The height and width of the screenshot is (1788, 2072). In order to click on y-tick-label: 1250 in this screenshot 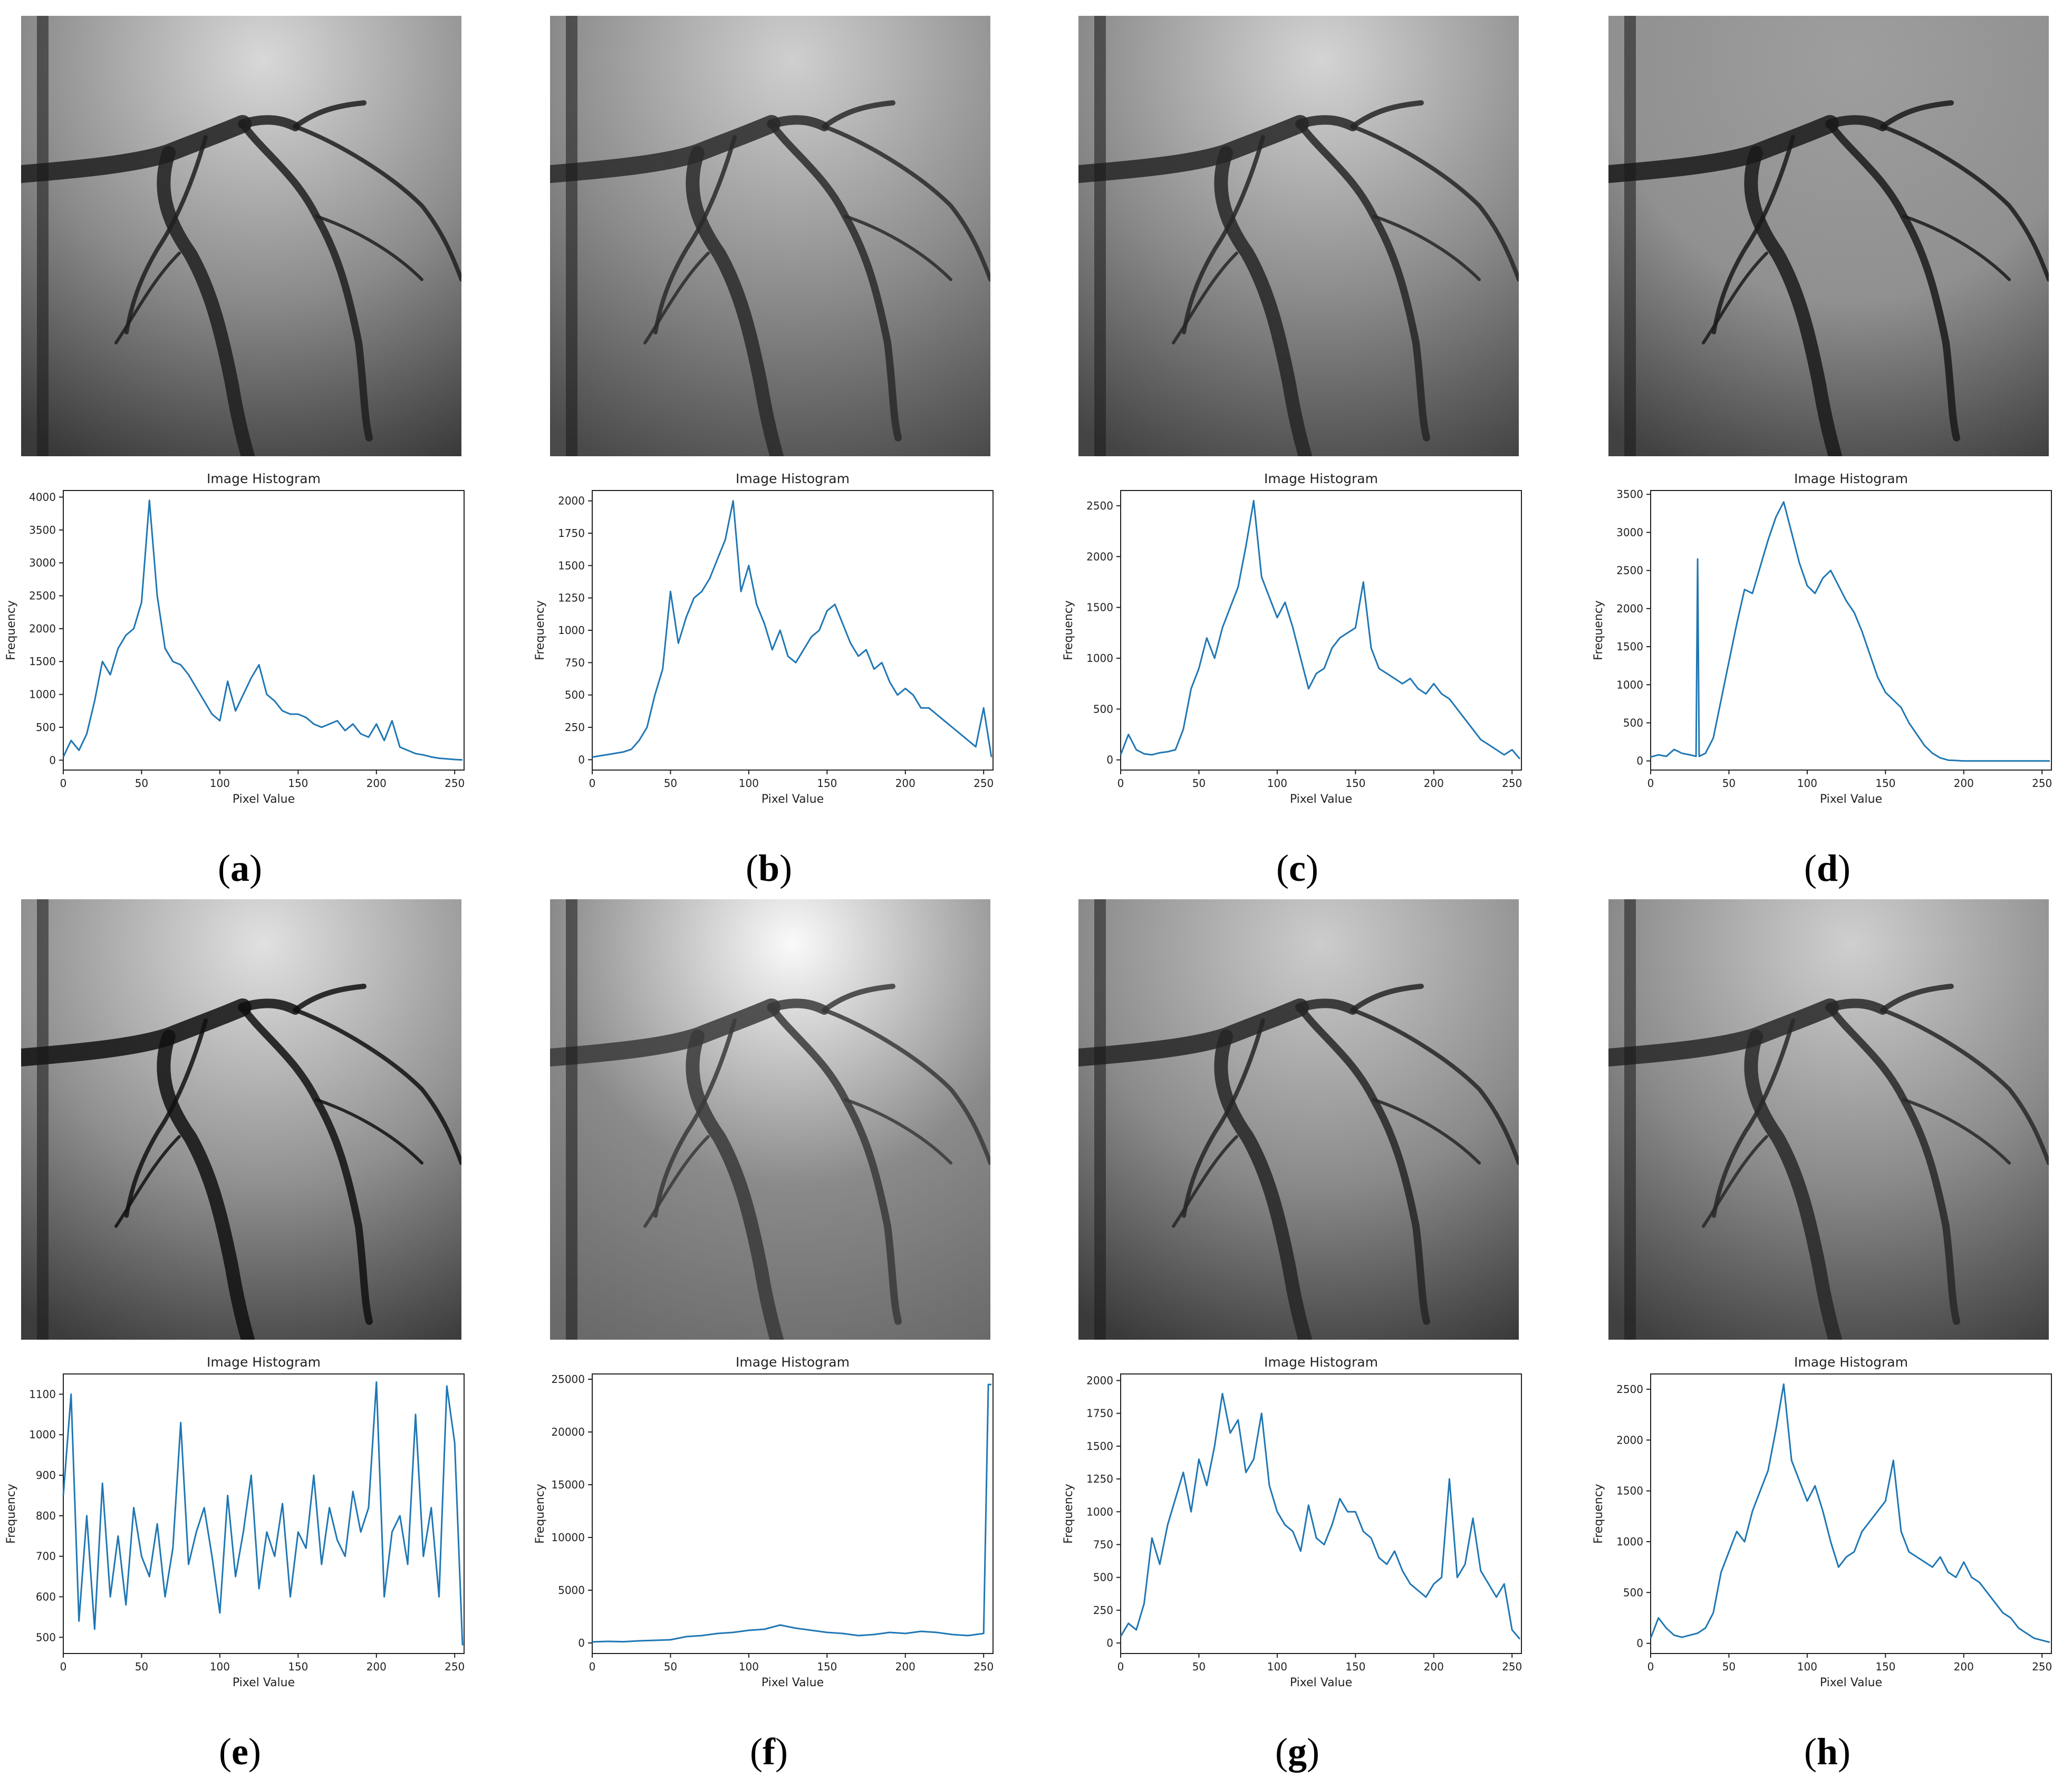, I will do `click(571, 598)`.